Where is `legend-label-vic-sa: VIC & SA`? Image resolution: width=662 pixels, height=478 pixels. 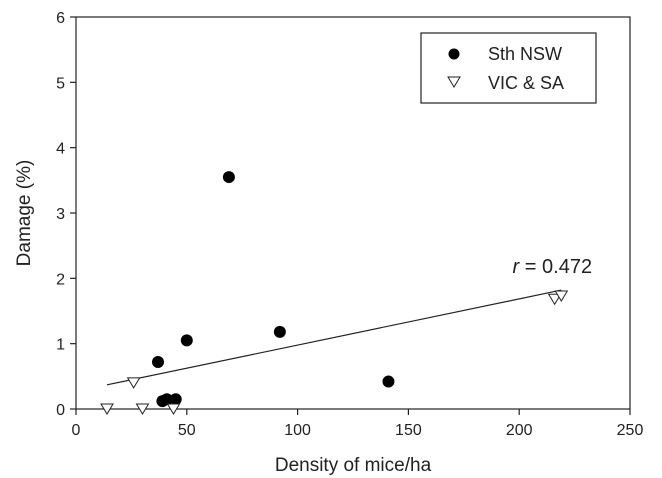
legend-label-vic-sa: VIC & SA is located at coordinates (526, 83).